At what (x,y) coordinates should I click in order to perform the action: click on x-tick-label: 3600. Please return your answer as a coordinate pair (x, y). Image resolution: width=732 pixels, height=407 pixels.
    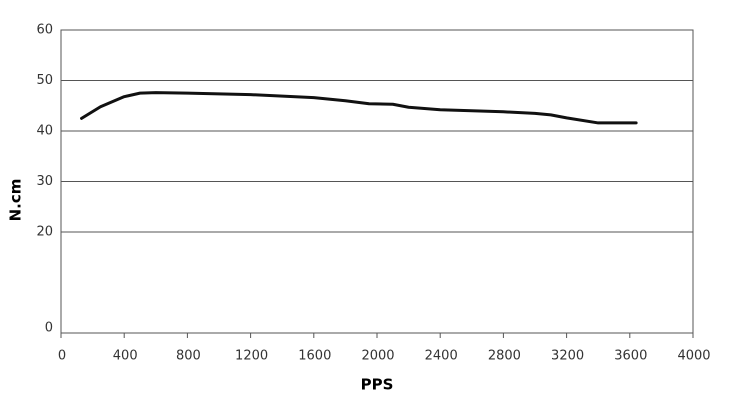
    Looking at the image, I should click on (630, 356).